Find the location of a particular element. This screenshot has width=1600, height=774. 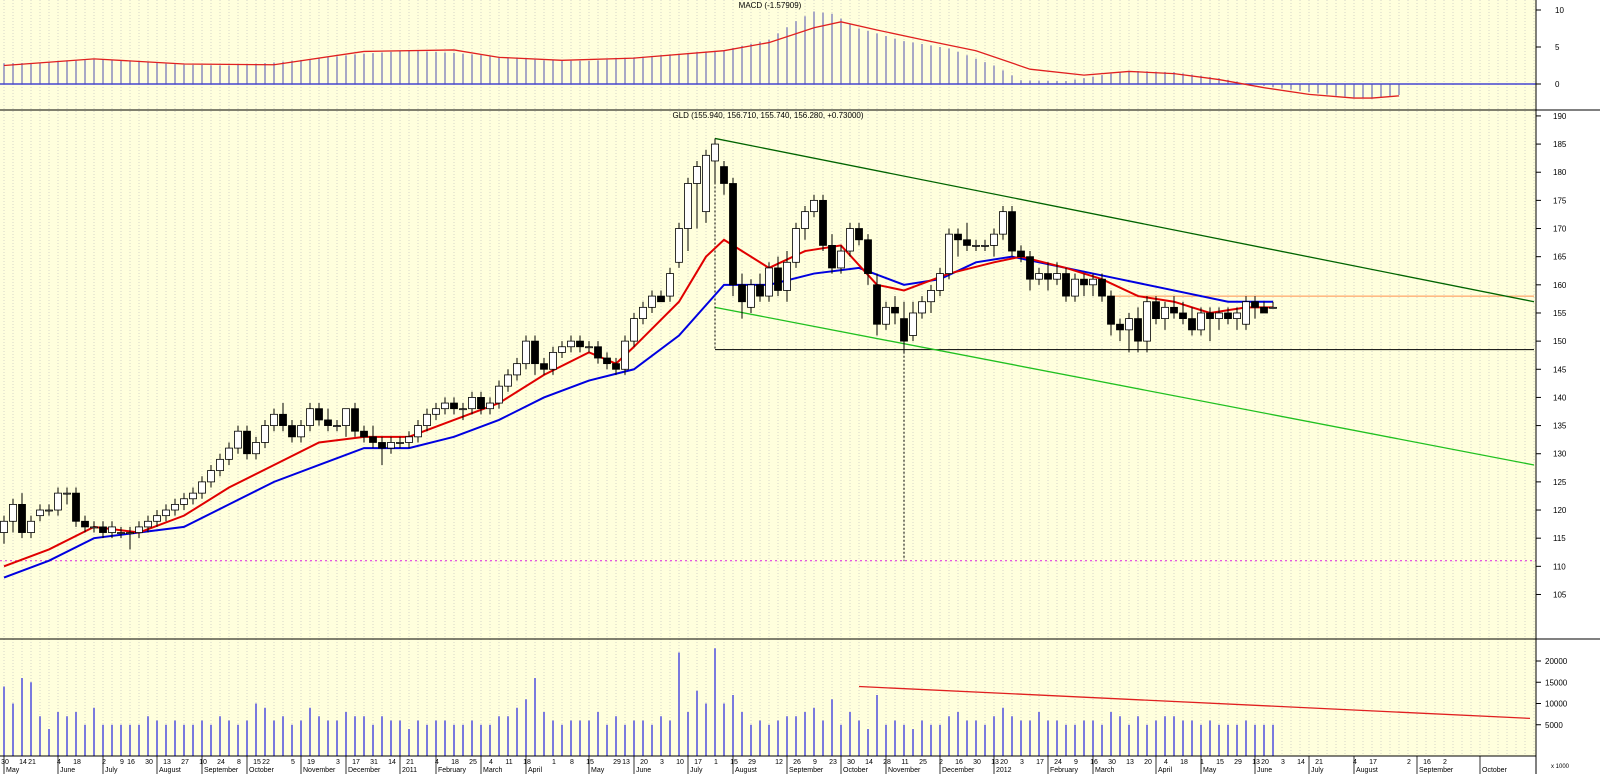

price-y-tick-label: 135 is located at coordinates (1560, 426).